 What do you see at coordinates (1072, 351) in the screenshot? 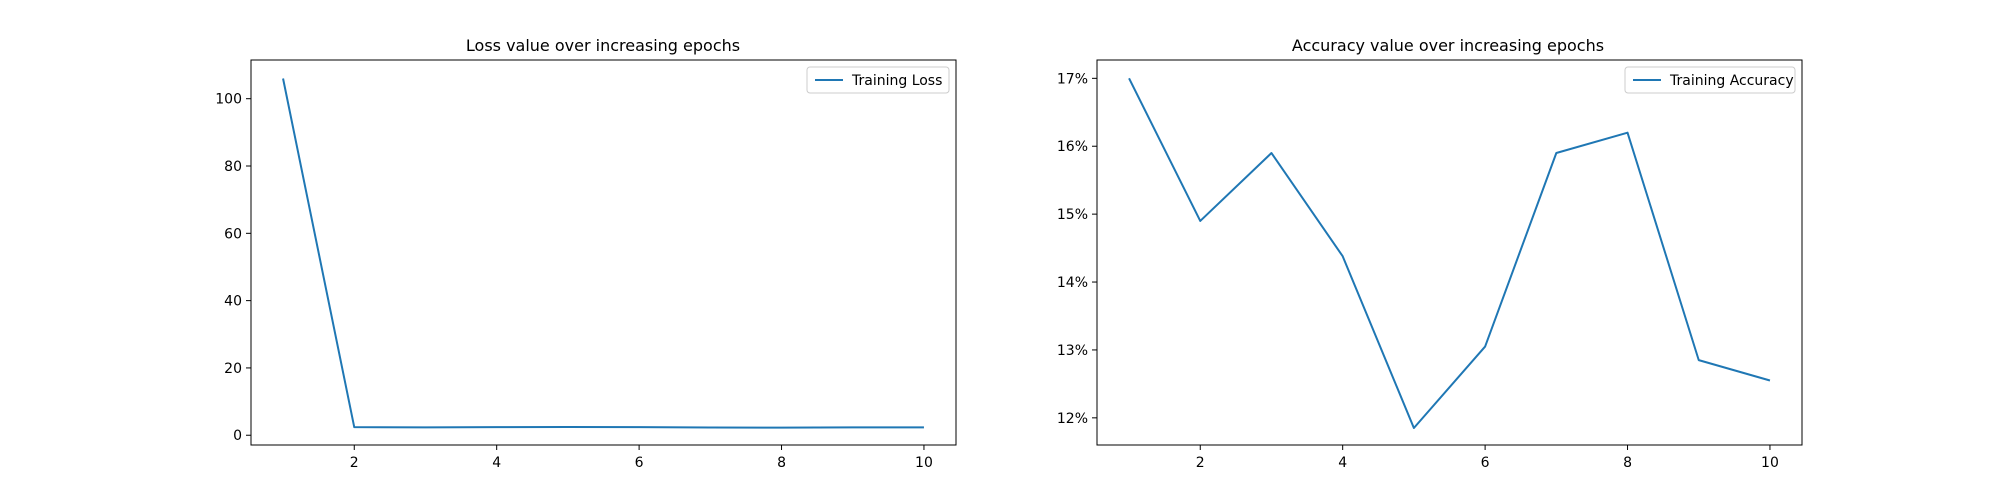
I see `y-tick-label: 13%` at bounding box center [1072, 351].